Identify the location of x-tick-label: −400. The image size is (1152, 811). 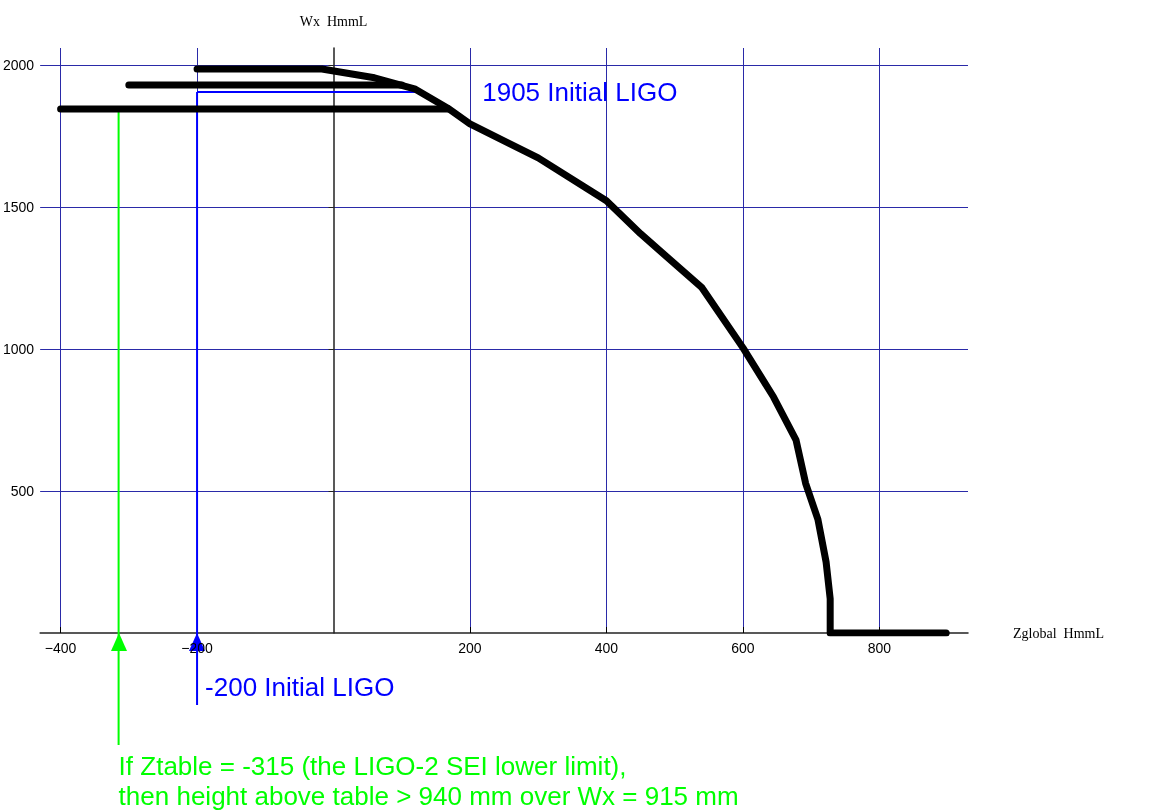
(60, 648).